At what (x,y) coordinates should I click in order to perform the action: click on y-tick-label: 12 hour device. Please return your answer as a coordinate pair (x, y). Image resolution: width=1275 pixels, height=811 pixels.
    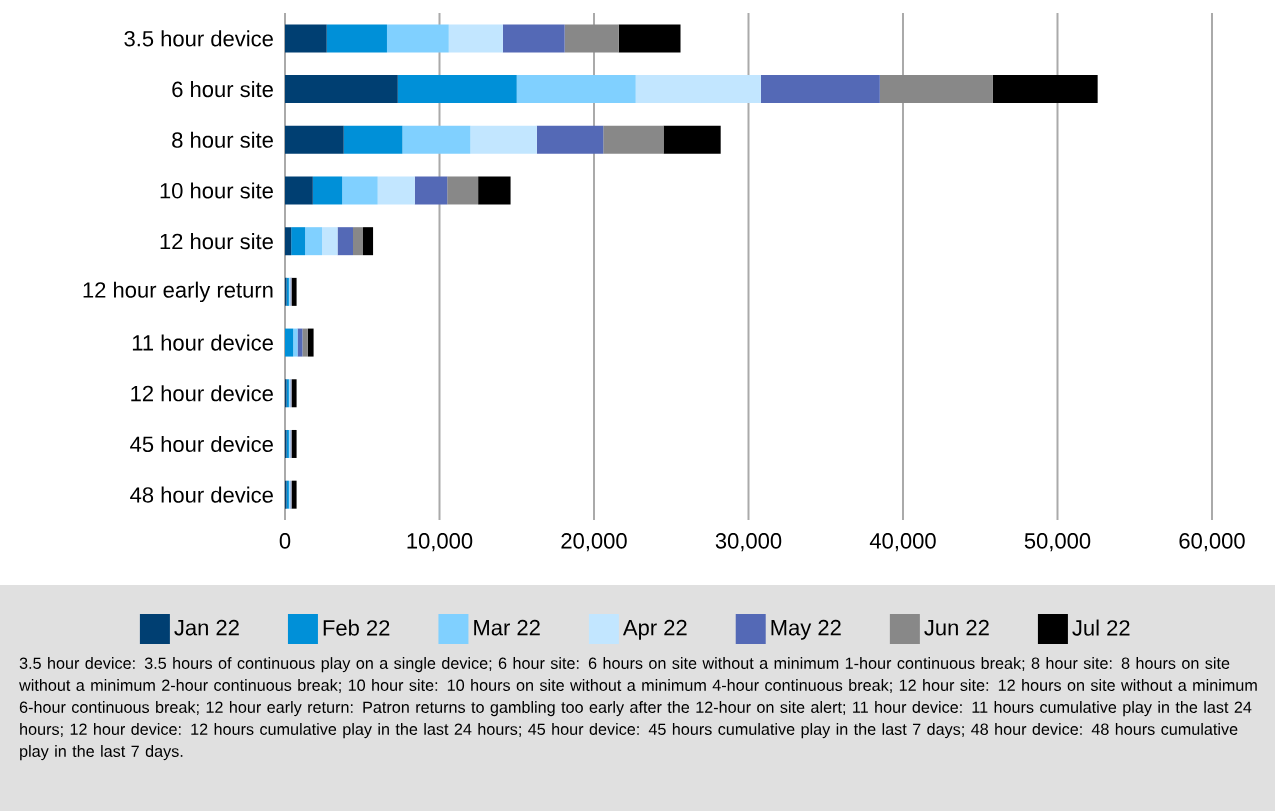
    Looking at the image, I should click on (202, 393).